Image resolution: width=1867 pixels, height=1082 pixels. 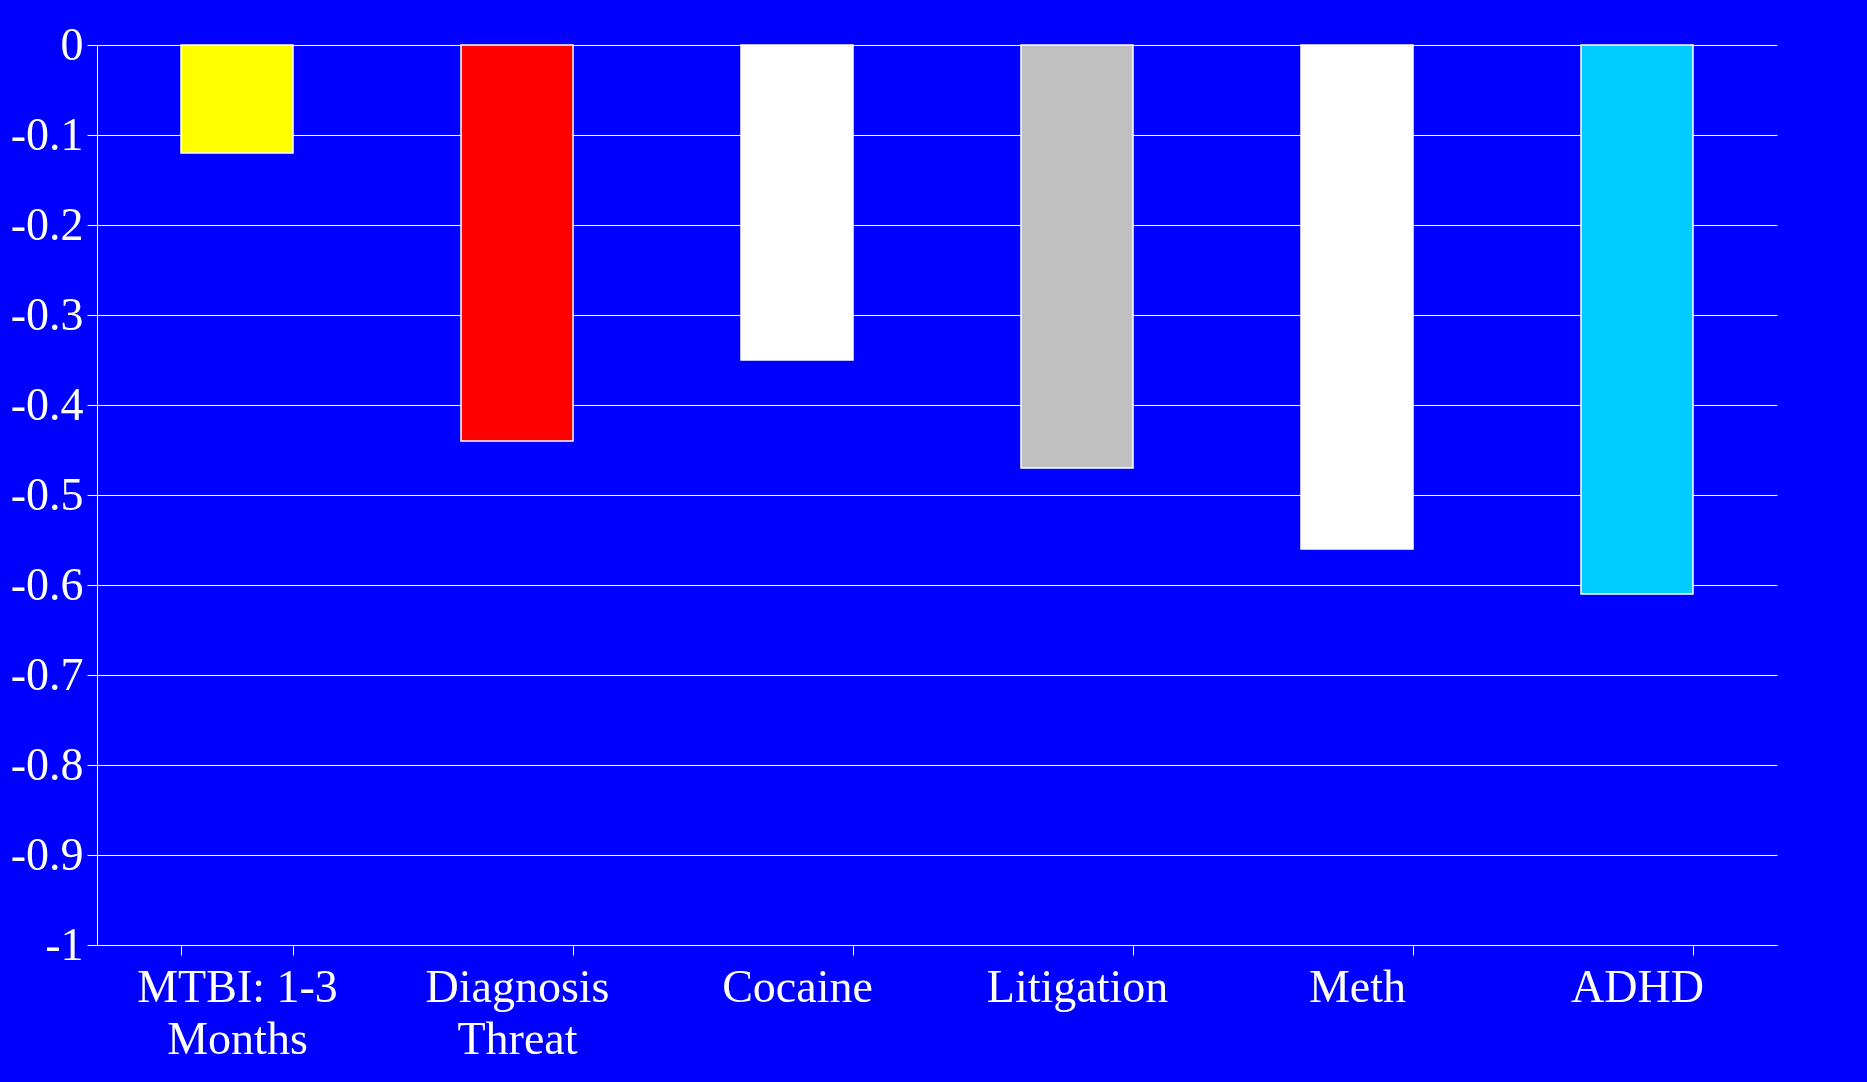 I want to click on x-tick-label: Meth, so click(x=1357, y=986).